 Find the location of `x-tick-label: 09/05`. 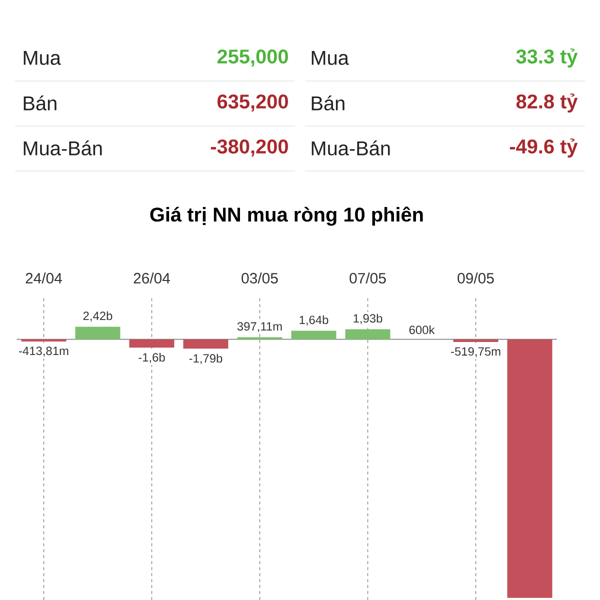

x-tick-label: 09/05 is located at coordinates (476, 278).